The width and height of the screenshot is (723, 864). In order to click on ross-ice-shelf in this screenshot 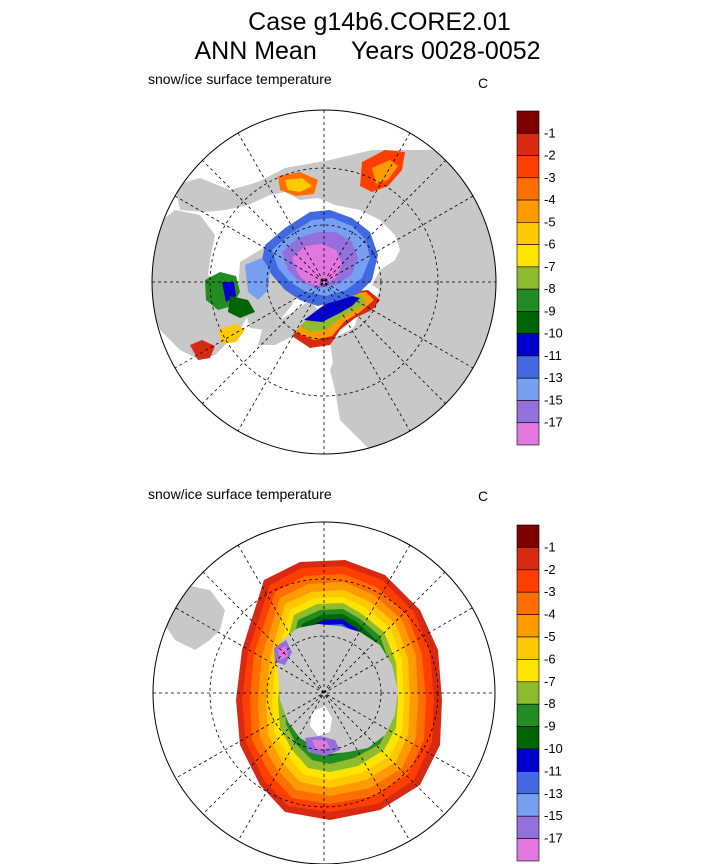, I will do `click(321, 721)`.